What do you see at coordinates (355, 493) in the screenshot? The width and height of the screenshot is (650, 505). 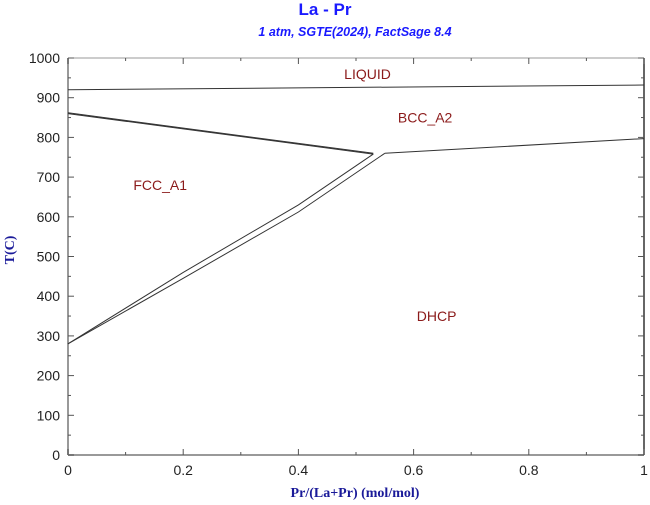 I see `x-axis-label: Pr/(La+Pr) (mol/mol)` at bounding box center [355, 493].